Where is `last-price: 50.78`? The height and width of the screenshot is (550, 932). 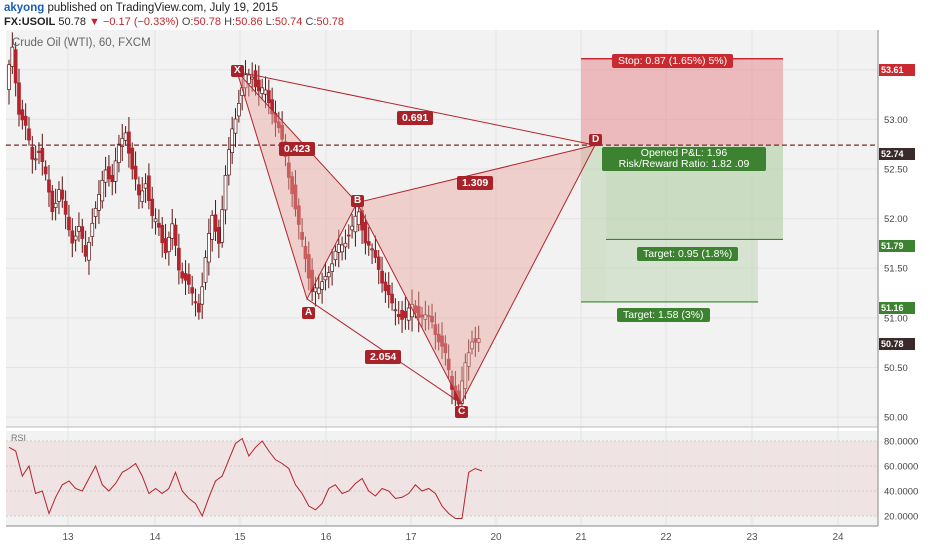 last-price: 50.78 is located at coordinates (72, 22).